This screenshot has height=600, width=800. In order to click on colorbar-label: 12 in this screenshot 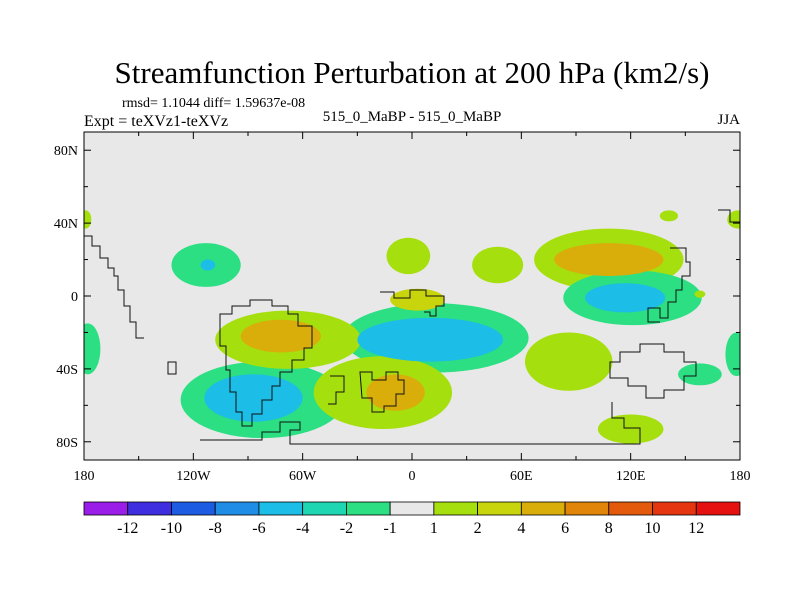, I will do `click(696, 528)`.